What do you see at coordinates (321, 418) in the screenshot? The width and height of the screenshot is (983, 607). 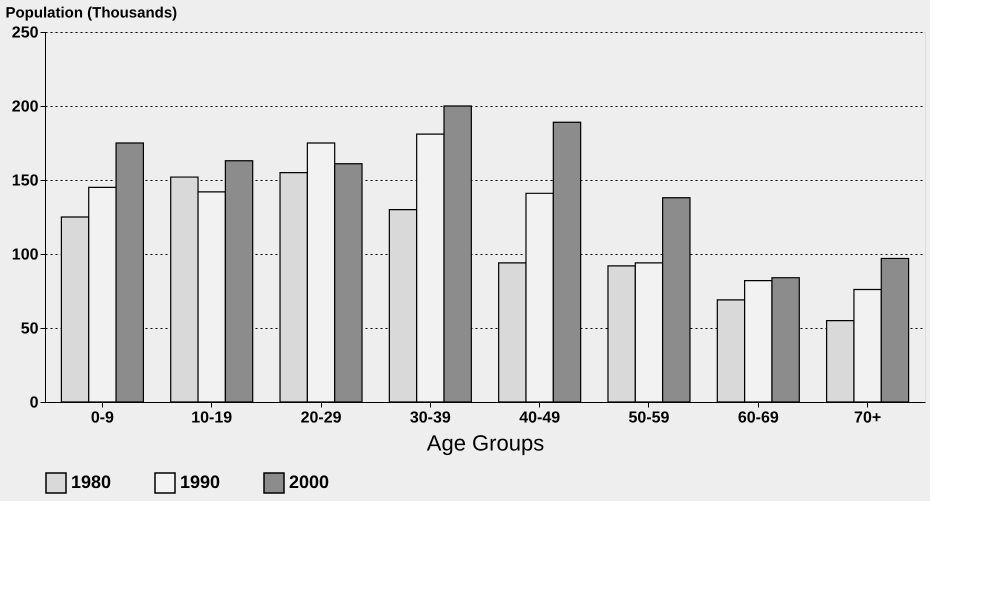 I see `x-tick-label: 20-29` at bounding box center [321, 418].